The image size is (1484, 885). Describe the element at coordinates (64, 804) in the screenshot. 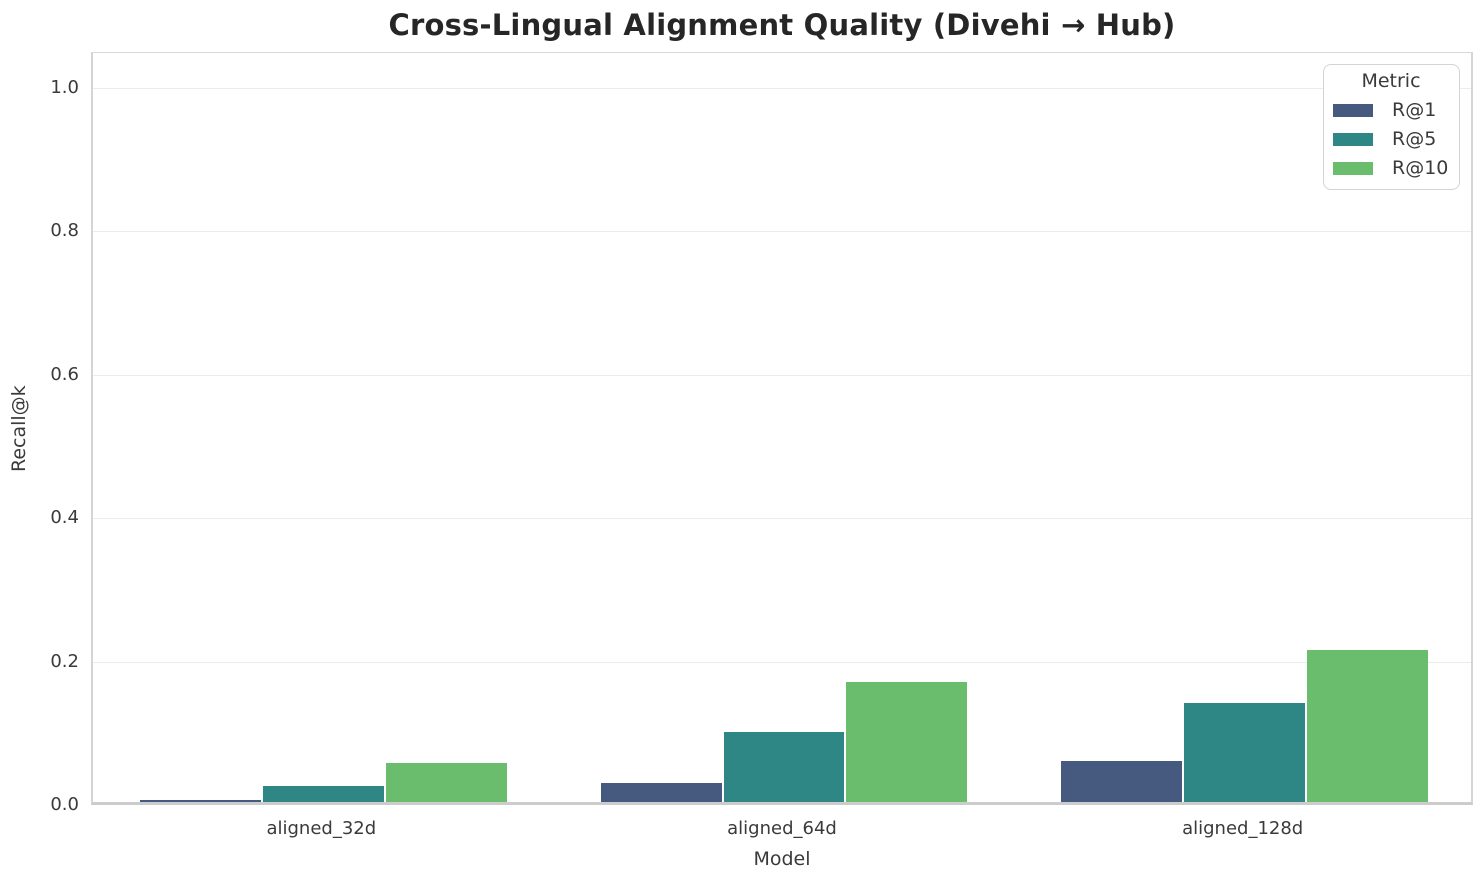

I see `y-tick-label: 0.0` at that location.